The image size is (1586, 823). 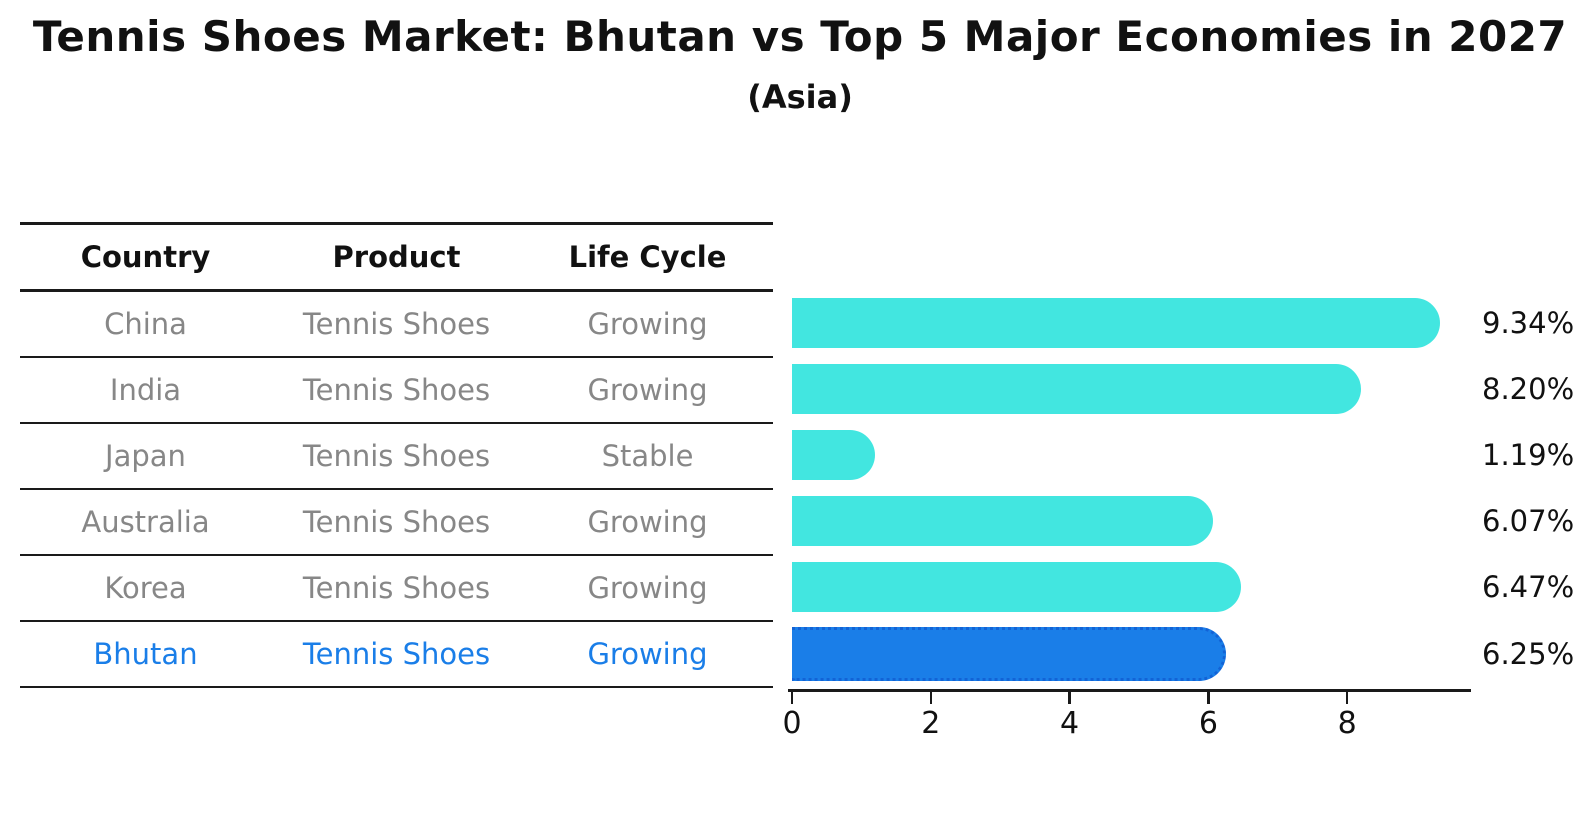 I want to click on x-tick-label: 6, so click(x=1208, y=723).